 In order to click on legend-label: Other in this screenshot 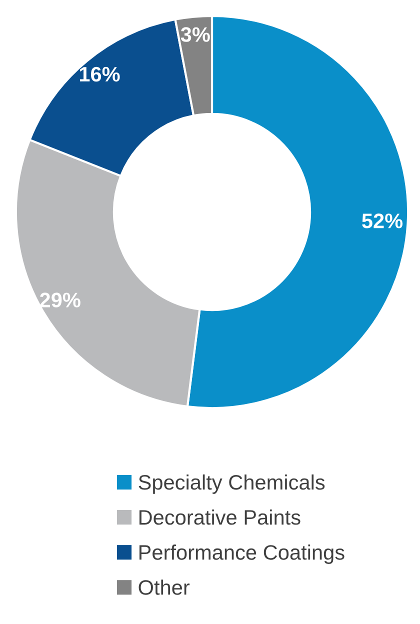, I will do `click(164, 587)`.